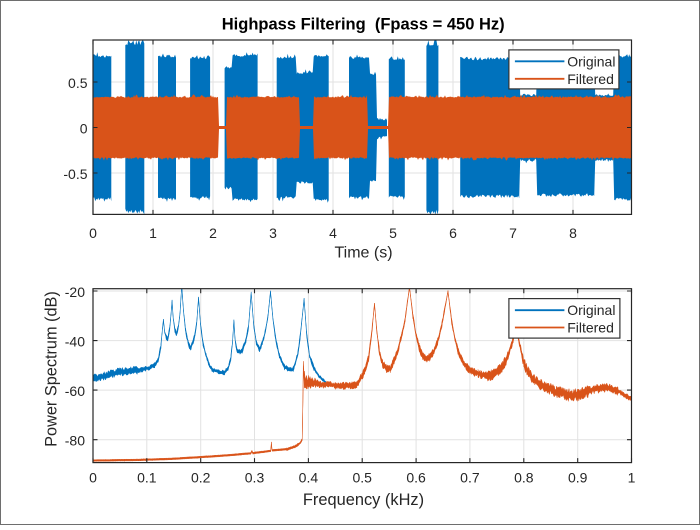  I want to click on svg-text: Power Spectrum (dB), so click(52, 369).